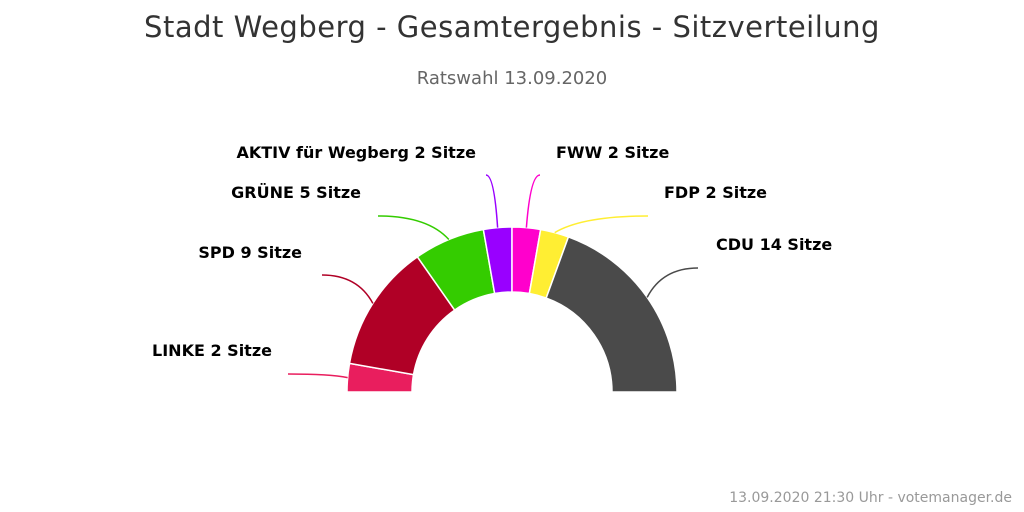  Describe the element at coordinates (512, 309) in the screenshot. I see `chart-slices` at that location.